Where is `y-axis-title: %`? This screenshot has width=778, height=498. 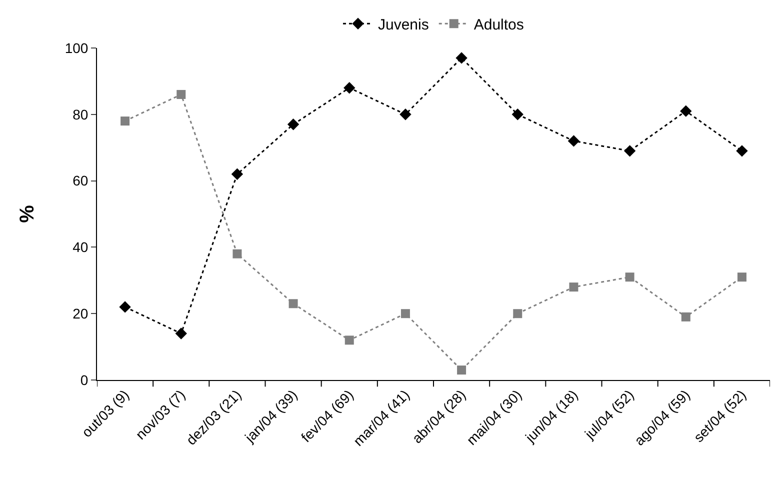
y-axis-title: % is located at coordinates (27, 213).